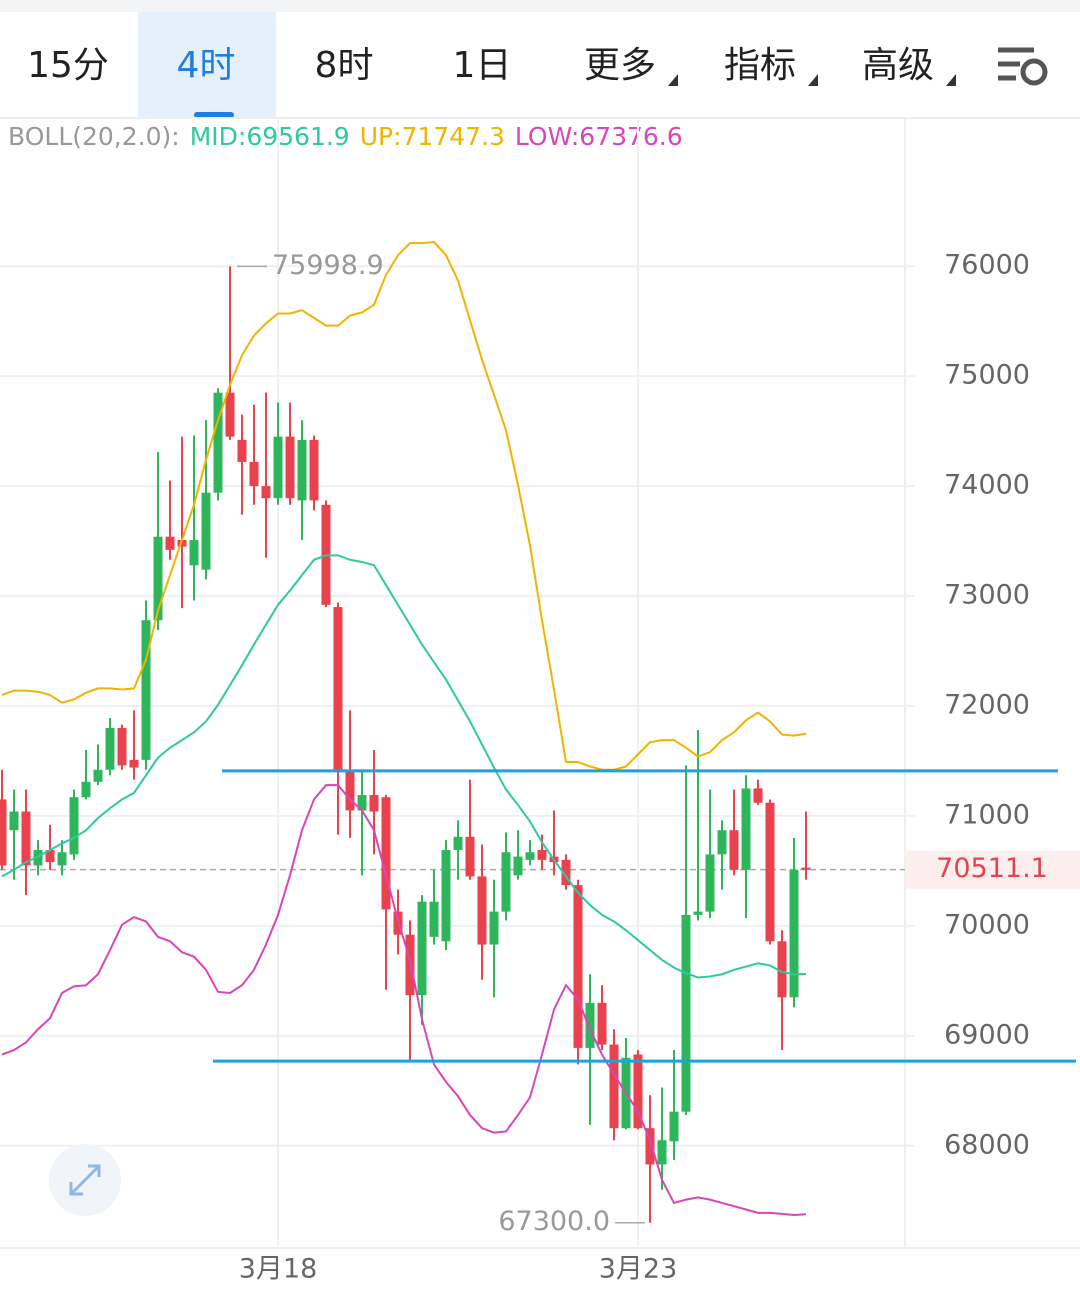  What do you see at coordinates (760, 65) in the screenshot?
I see `tab: 指标` at bounding box center [760, 65].